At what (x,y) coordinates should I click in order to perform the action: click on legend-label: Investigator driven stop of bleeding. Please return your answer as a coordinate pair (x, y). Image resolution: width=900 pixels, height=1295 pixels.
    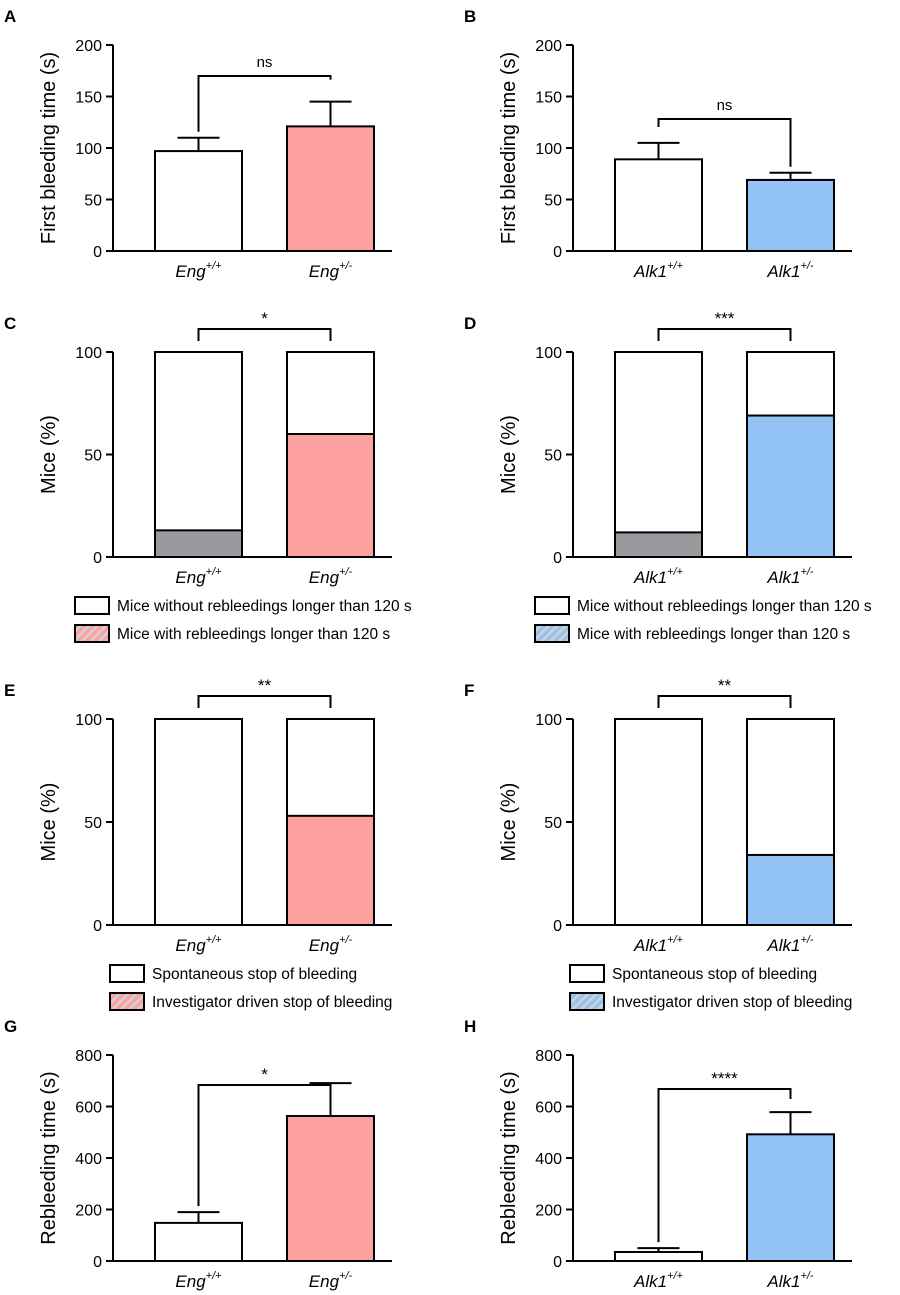
    Looking at the image, I should click on (272, 1002).